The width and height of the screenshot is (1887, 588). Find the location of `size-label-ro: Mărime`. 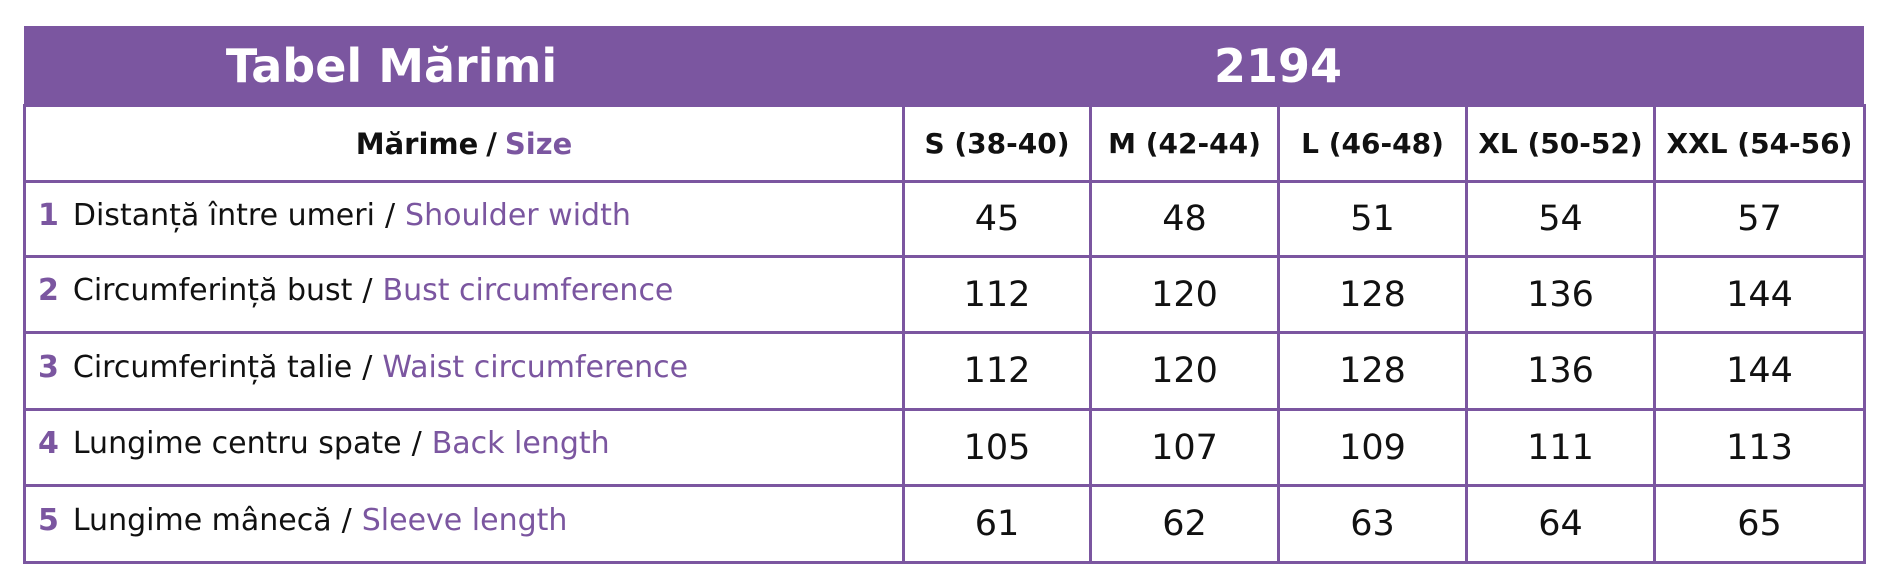

size-label-ro: Mărime is located at coordinates (417, 143).